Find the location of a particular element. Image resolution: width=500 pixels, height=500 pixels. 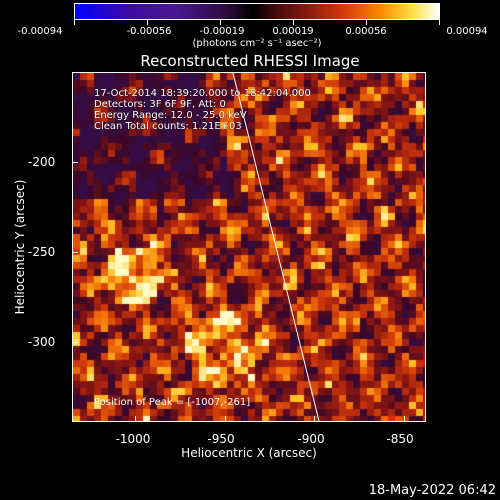

colorbar is located at coordinates (257, 11).